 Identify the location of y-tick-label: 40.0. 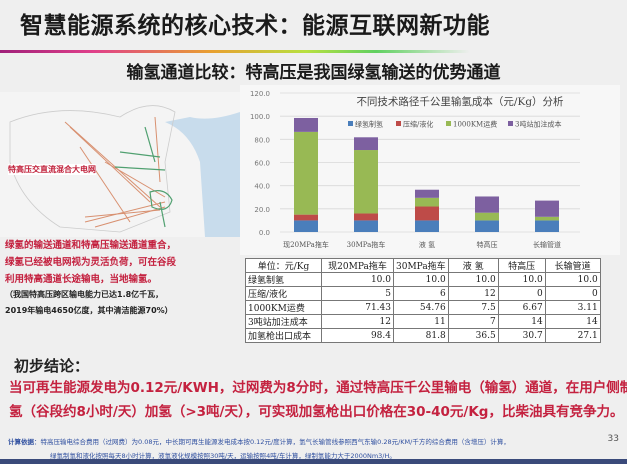
(262, 187).